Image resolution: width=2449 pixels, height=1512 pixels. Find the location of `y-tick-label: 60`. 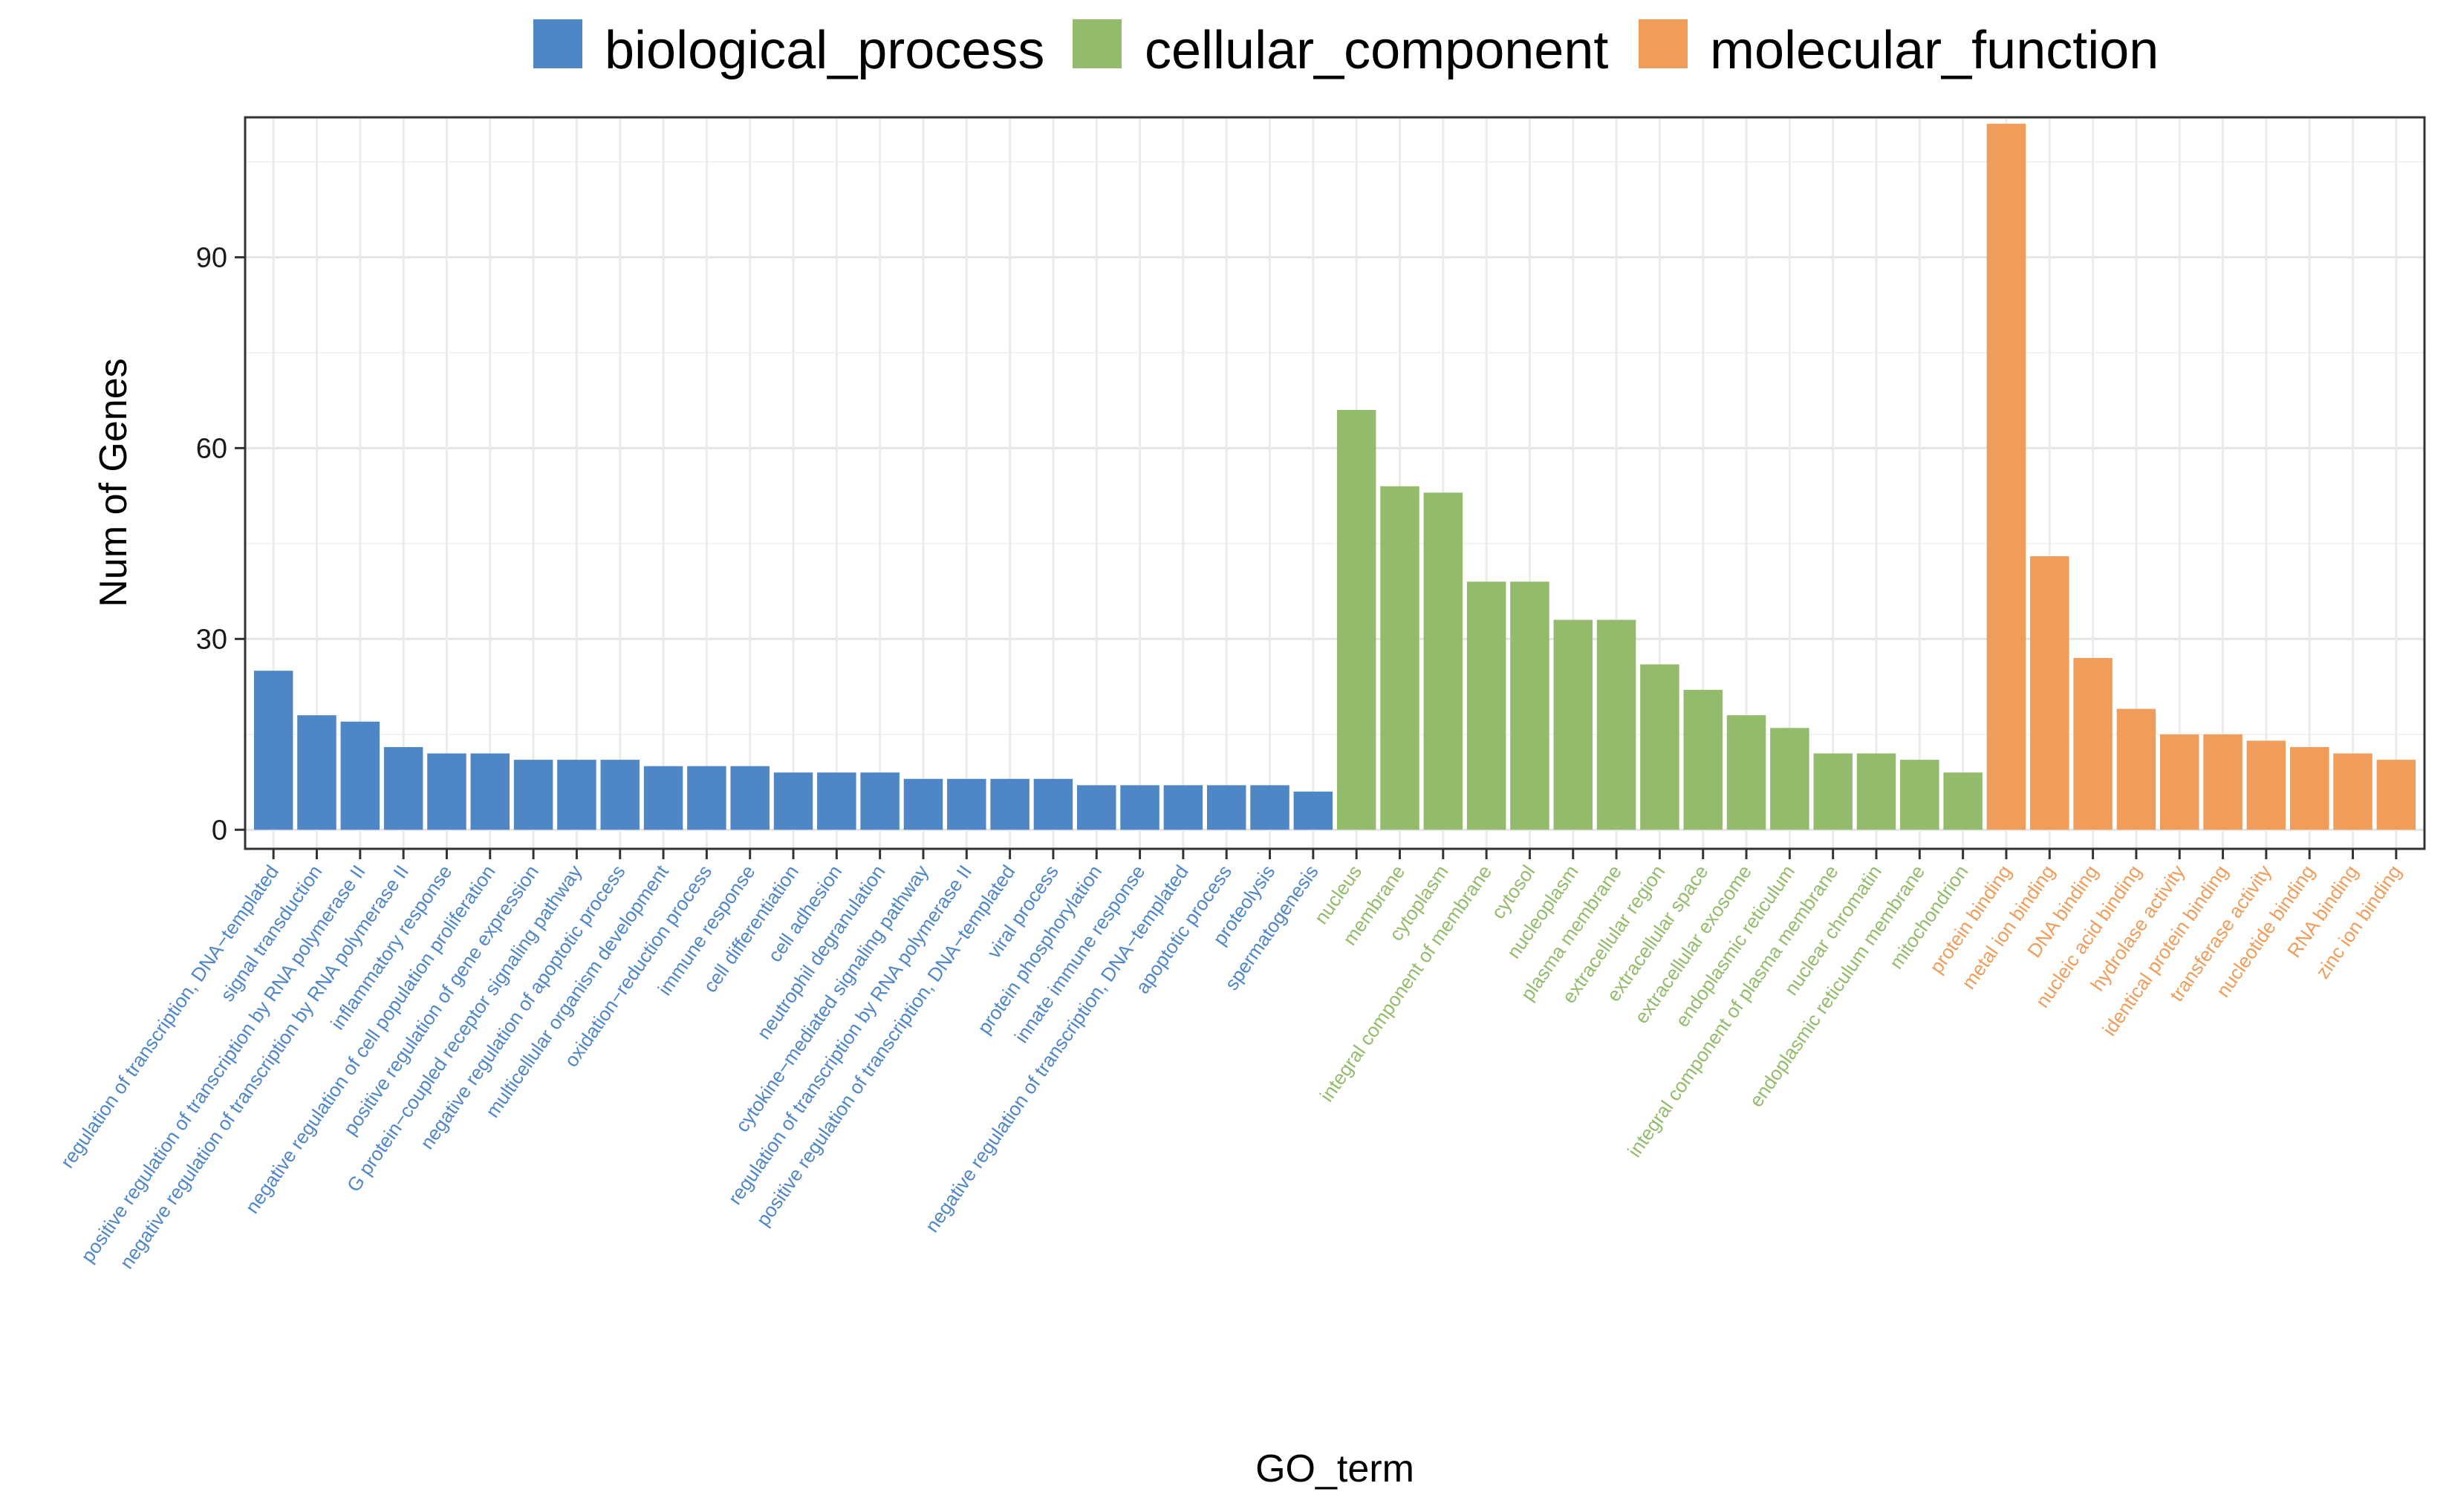

y-tick-label: 60 is located at coordinates (211, 448).